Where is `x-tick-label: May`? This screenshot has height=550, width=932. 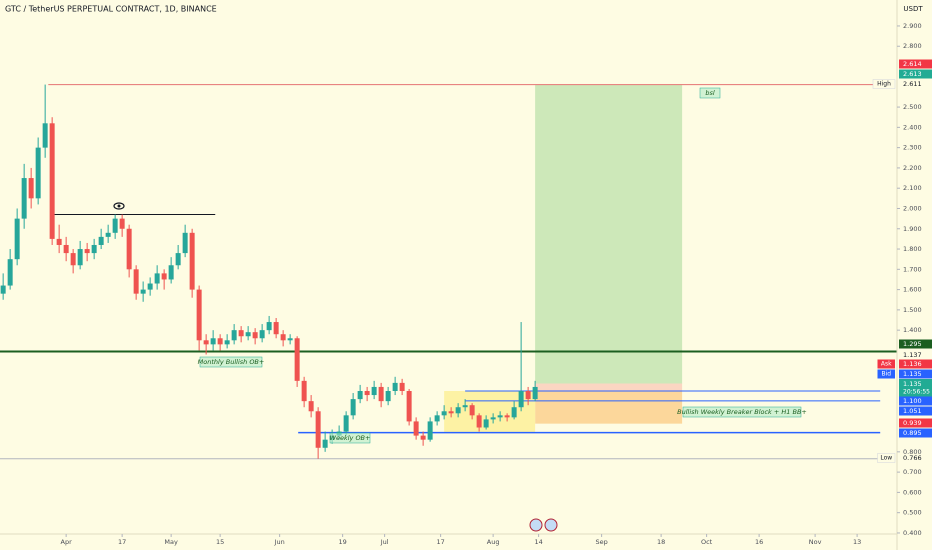
x-tick-label: May is located at coordinates (171, 542).